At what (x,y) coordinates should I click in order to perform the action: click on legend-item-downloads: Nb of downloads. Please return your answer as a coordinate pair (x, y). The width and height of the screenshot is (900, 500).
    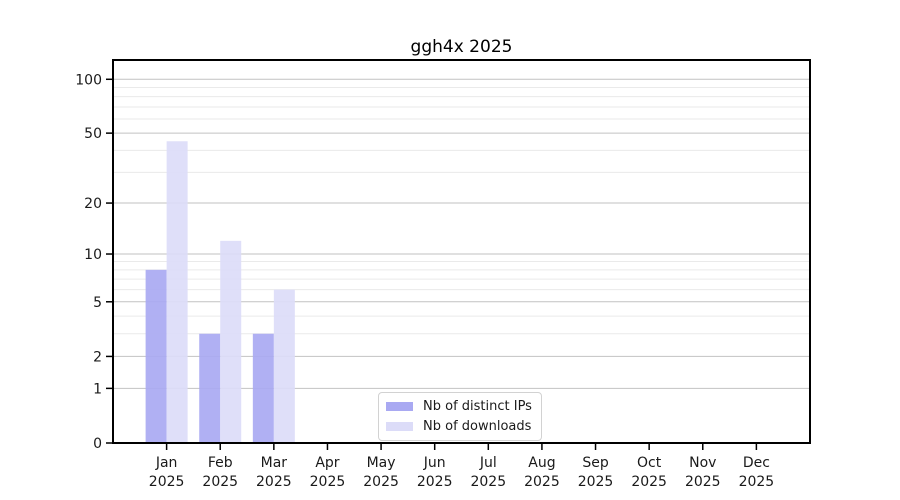
    Looking at the image, I should click on (459, 426).